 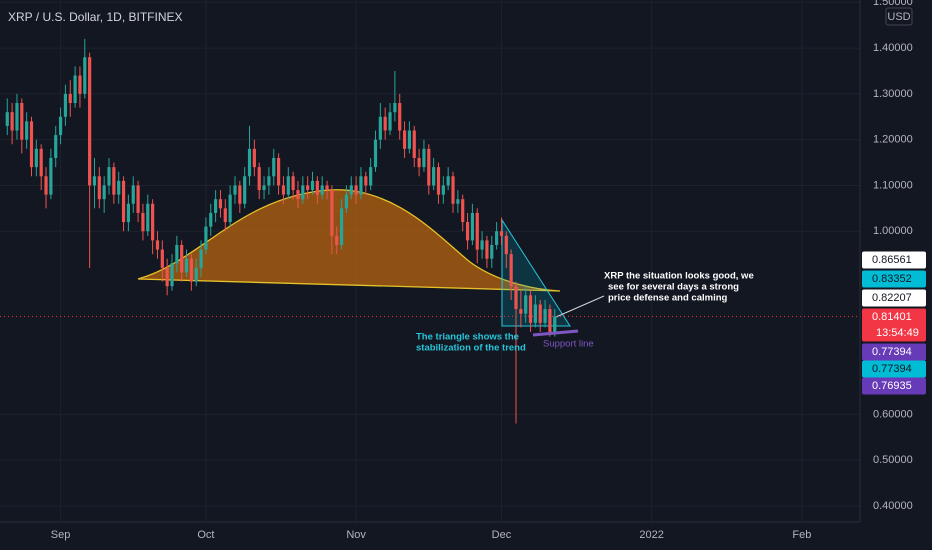 I want to click on comment-text: XRP the situation looks good, we, so click(x=679, y=276).